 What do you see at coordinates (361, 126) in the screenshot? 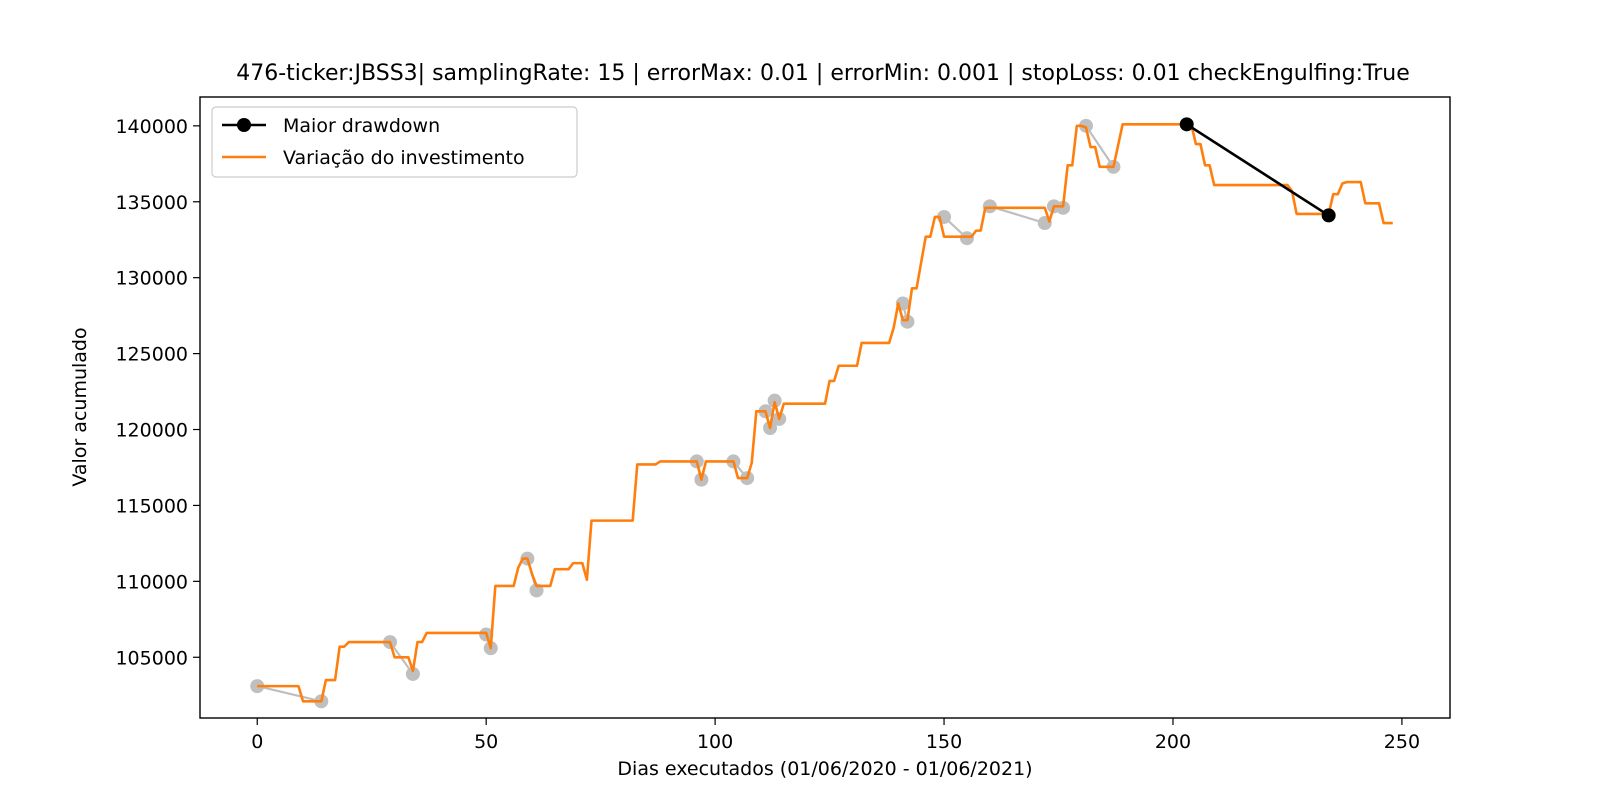
I see `legend-label-drawdown: Maior drawdown` at bounding box center [361, 126].